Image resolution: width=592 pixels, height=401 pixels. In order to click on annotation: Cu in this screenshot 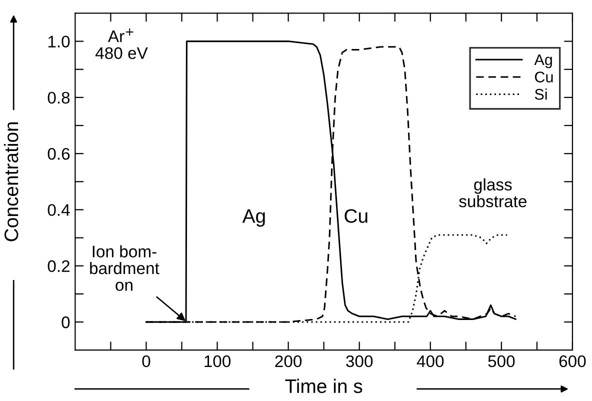, I will do `click(356, 216)`.